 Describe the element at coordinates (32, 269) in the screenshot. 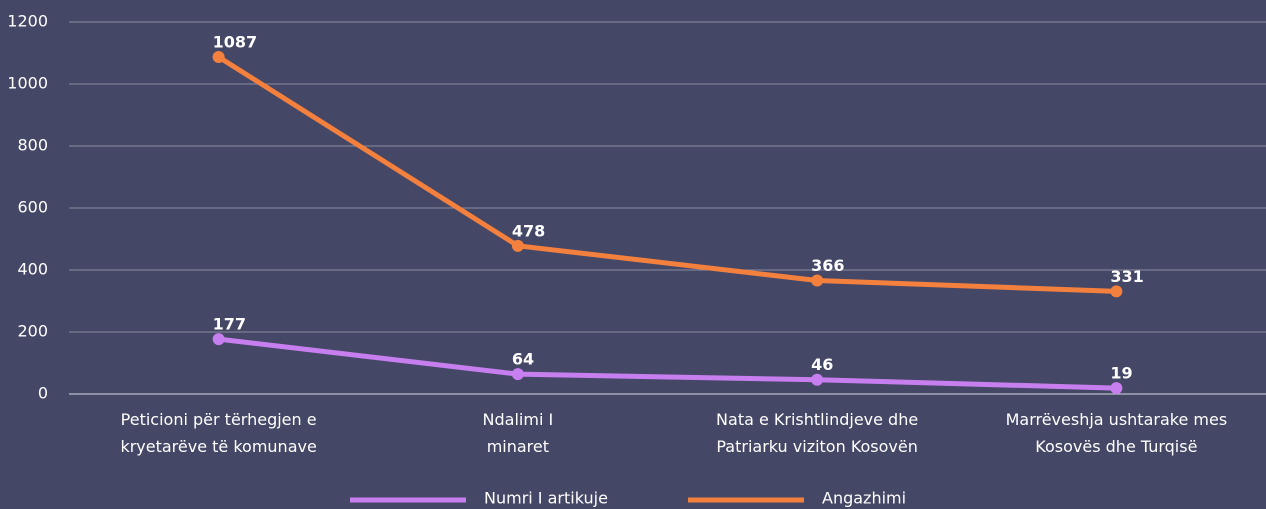

I see `y-tick-label: 400` at that location.